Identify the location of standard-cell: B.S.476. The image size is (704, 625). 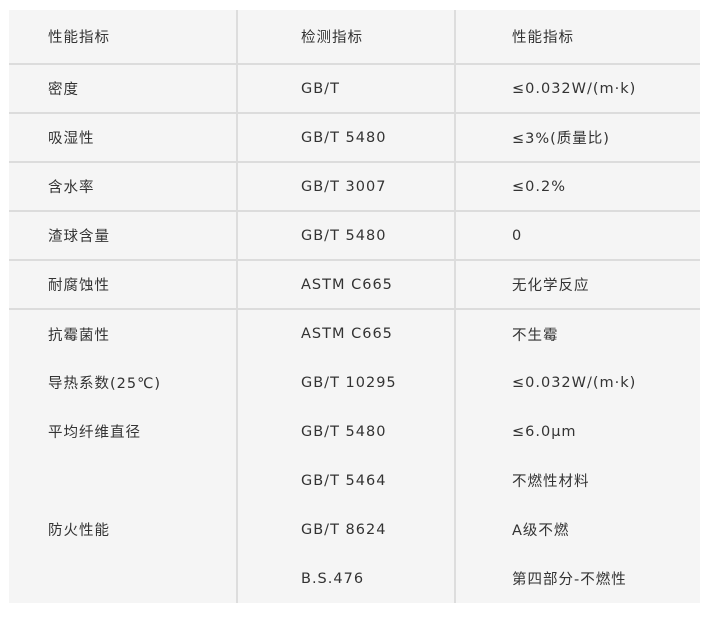
(346, 578).